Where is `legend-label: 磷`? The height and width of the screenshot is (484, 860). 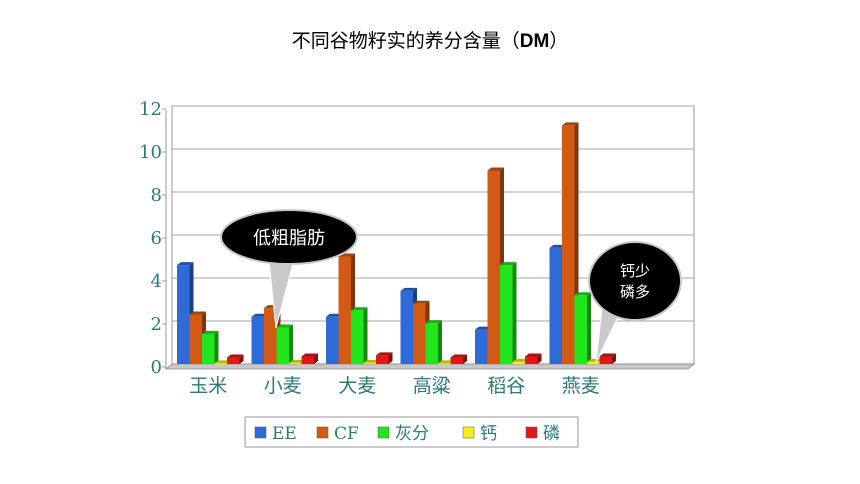
legend-label: 磷 is located at coordinates (551, 434).